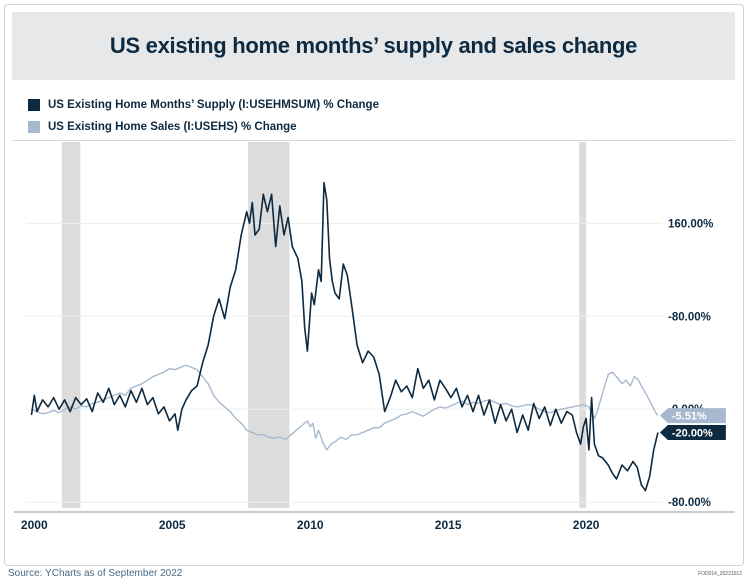 This screenshot has width=750, height=583. Describe the element at coordinates (689, 317) in the screenshot. I see `y-tick-label-1: -80.00%` at that location.